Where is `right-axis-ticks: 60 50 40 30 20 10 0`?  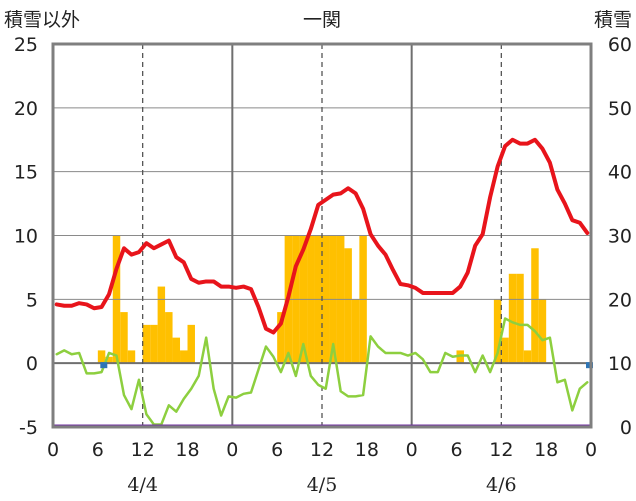
right-axis-ticks: 60 50 40 30 20 10 0 is located at coordinates (620, 236).